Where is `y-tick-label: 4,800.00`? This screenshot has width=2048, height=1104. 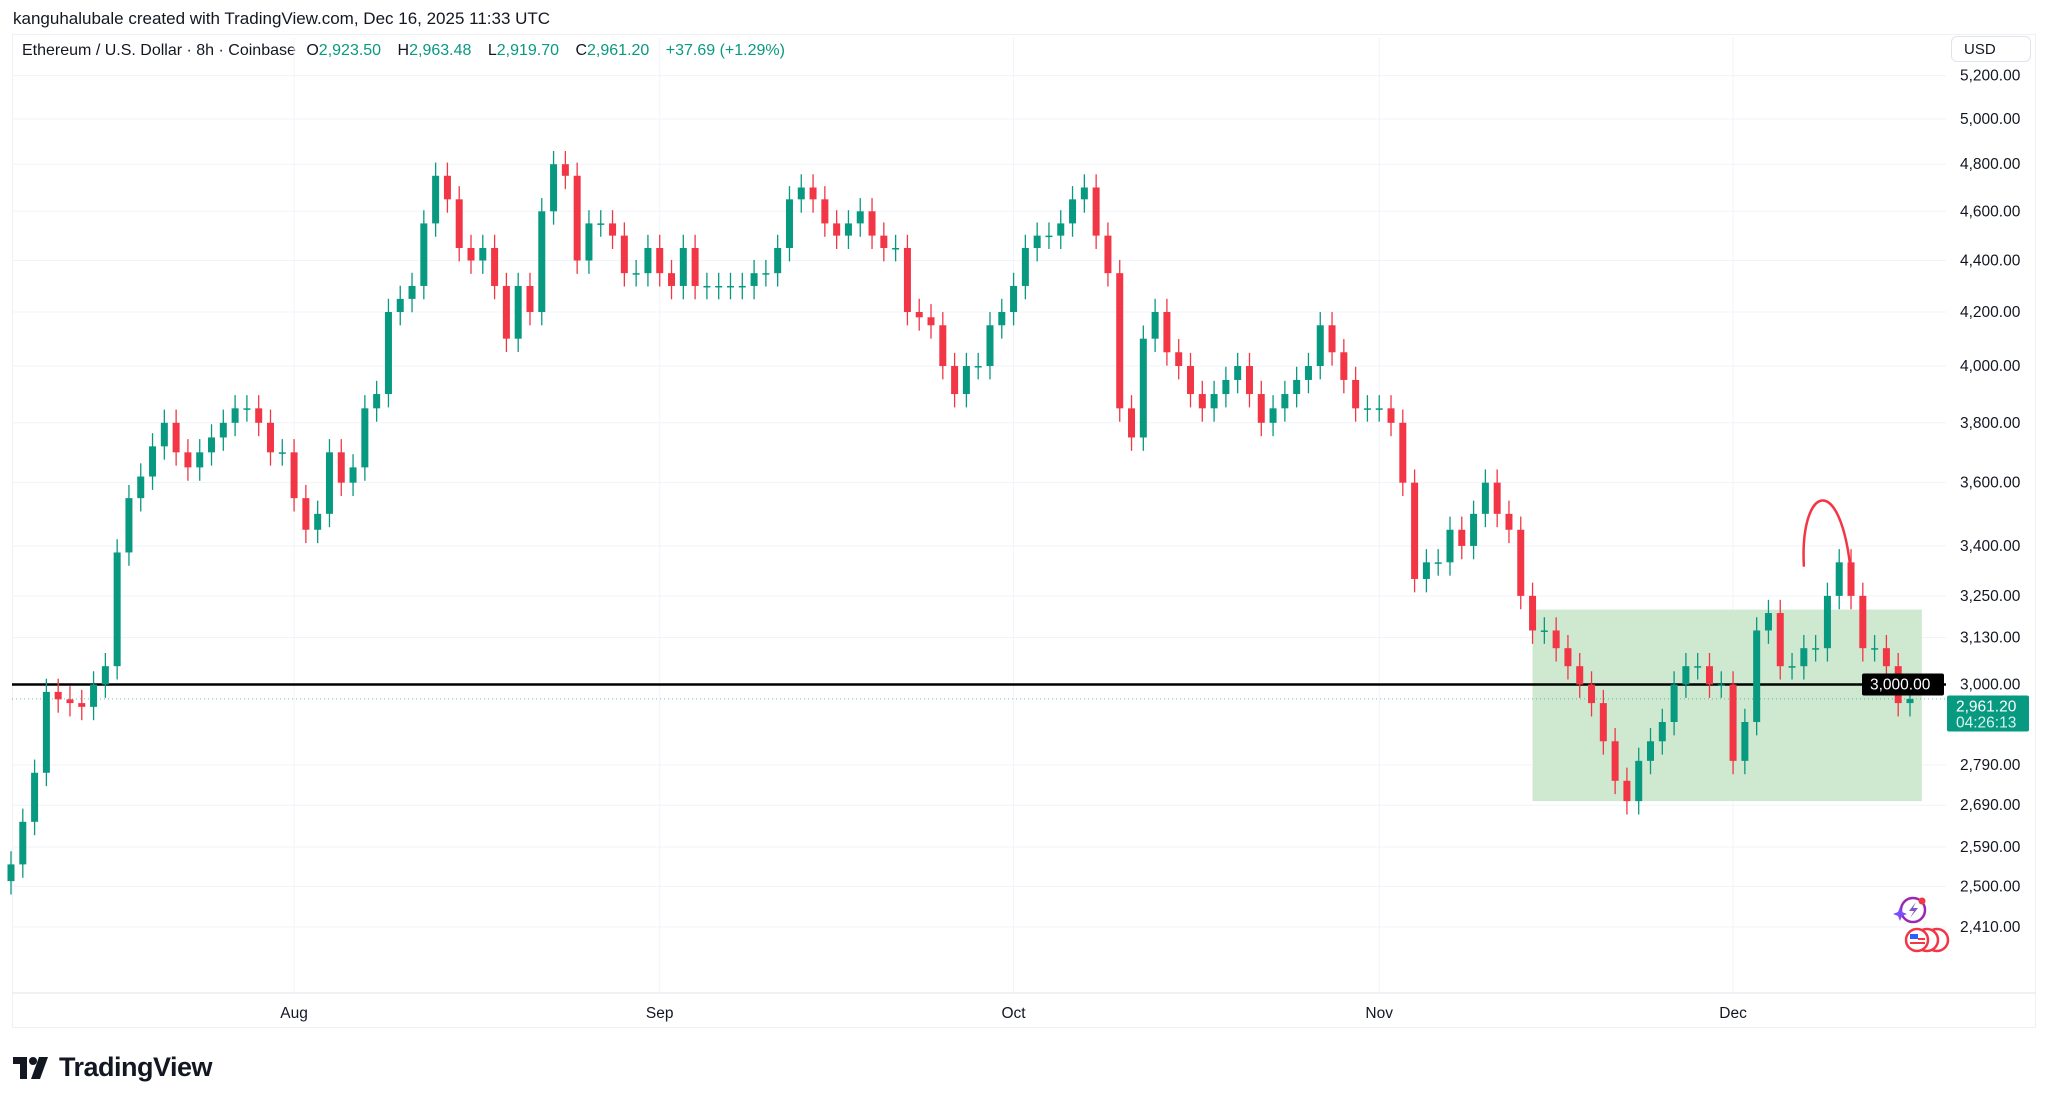 y-tick-label: 4,800.00 is located at coordinates (1990, 164).